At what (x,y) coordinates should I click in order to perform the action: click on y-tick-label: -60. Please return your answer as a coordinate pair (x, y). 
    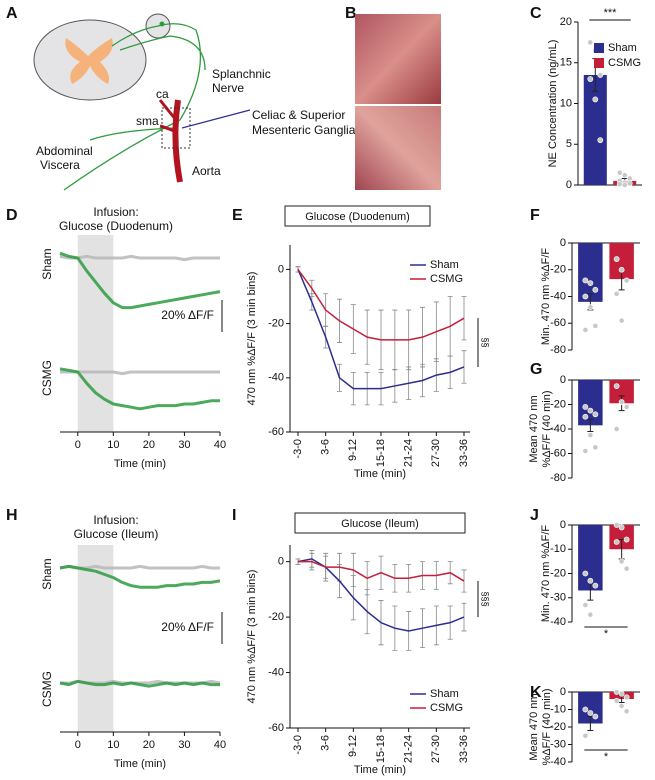
    Looking at the image, I should click on (276, 432).